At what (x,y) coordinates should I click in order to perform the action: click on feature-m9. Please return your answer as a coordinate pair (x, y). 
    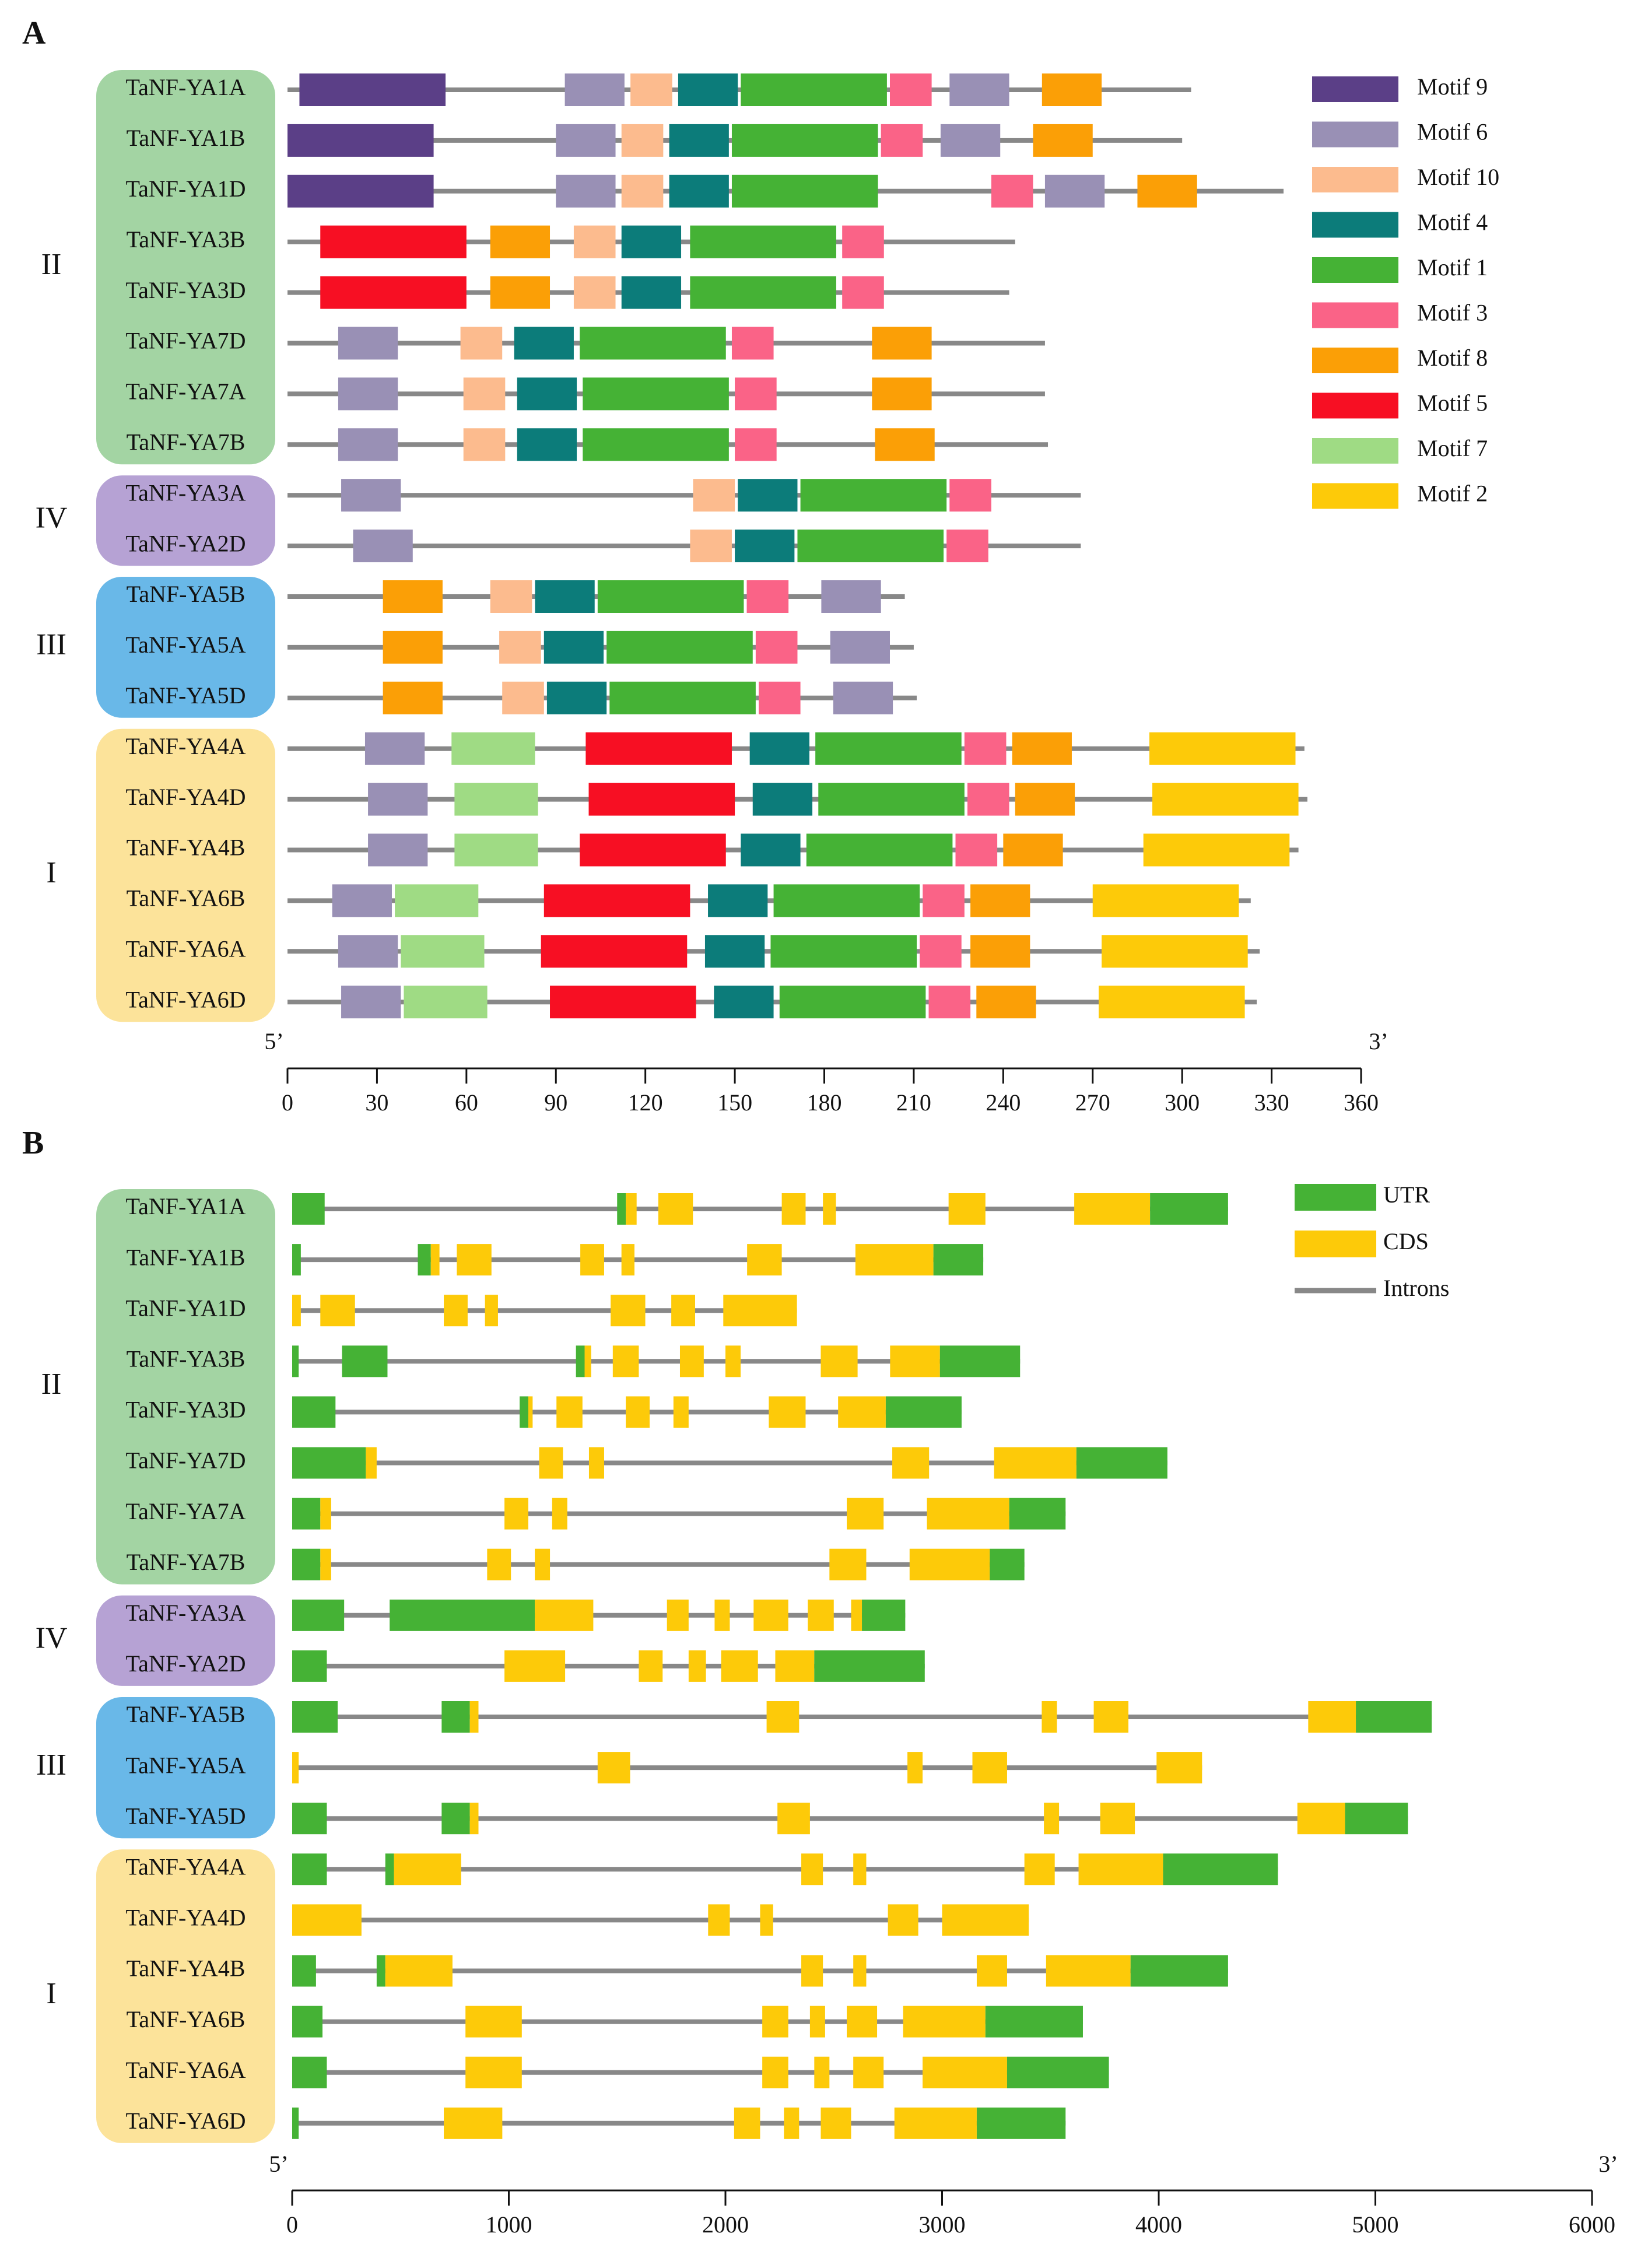
    Looking at the image, I should click on (360, 191).